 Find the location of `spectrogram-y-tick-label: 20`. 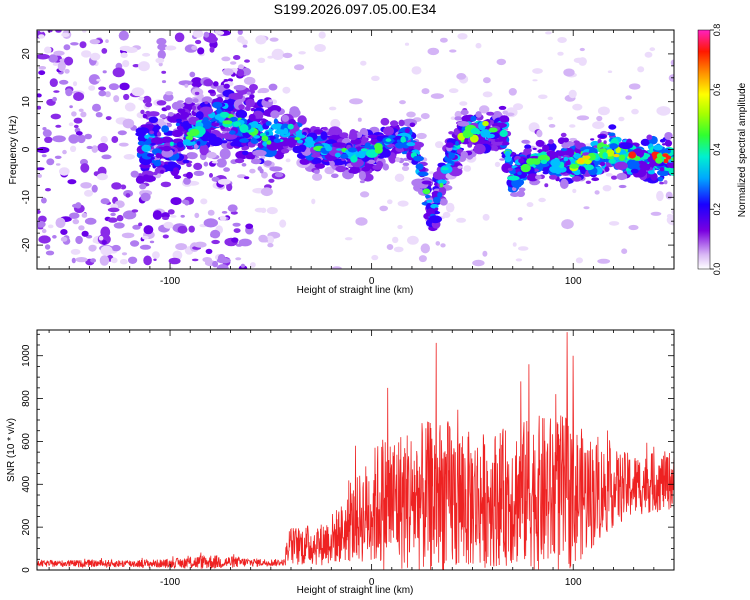

spectrogram-y-tick-label: 20 is located at coordinates (26, 54).